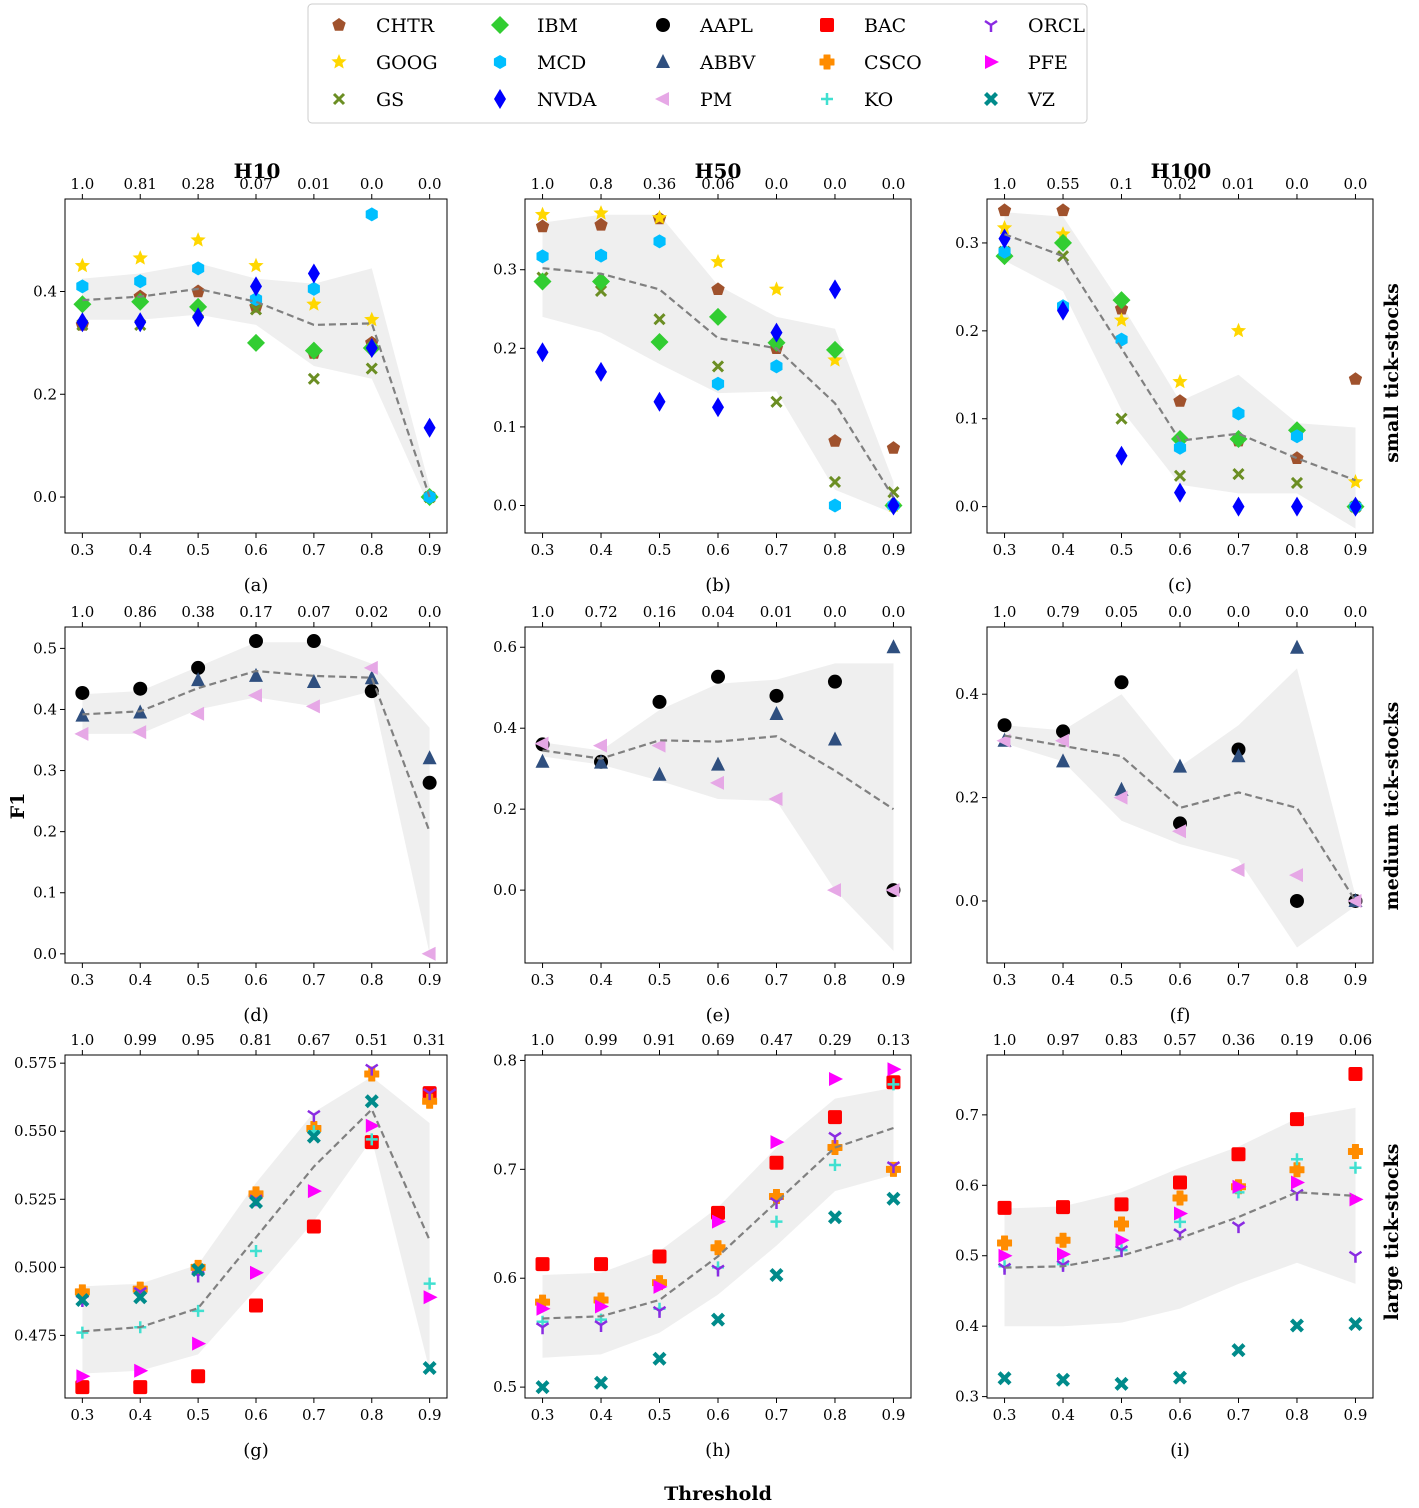  What do you see at coordinates (505, 1278) in the screenshot?
I see `y-tick-label: 0.6` at bounding box center [505, 1278].